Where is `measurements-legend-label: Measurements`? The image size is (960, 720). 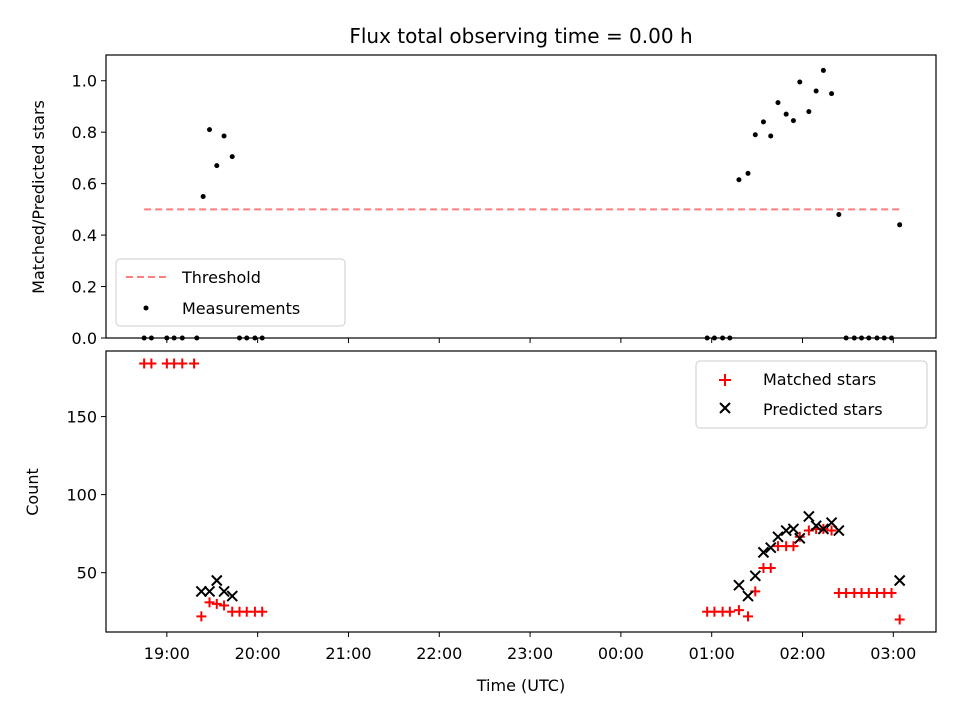 measurements-legend-label: Measurements is located at coordinates (241, 308).